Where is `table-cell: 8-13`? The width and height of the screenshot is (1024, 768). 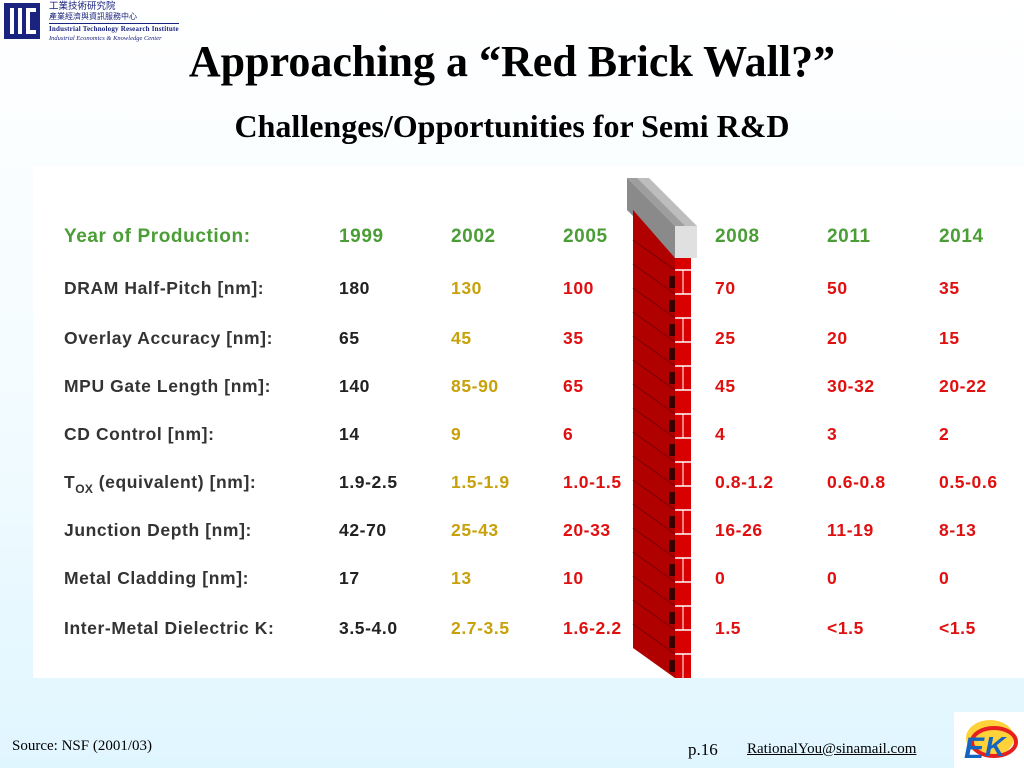
table-cell: 8-13 is located at coordinates (958, 530).